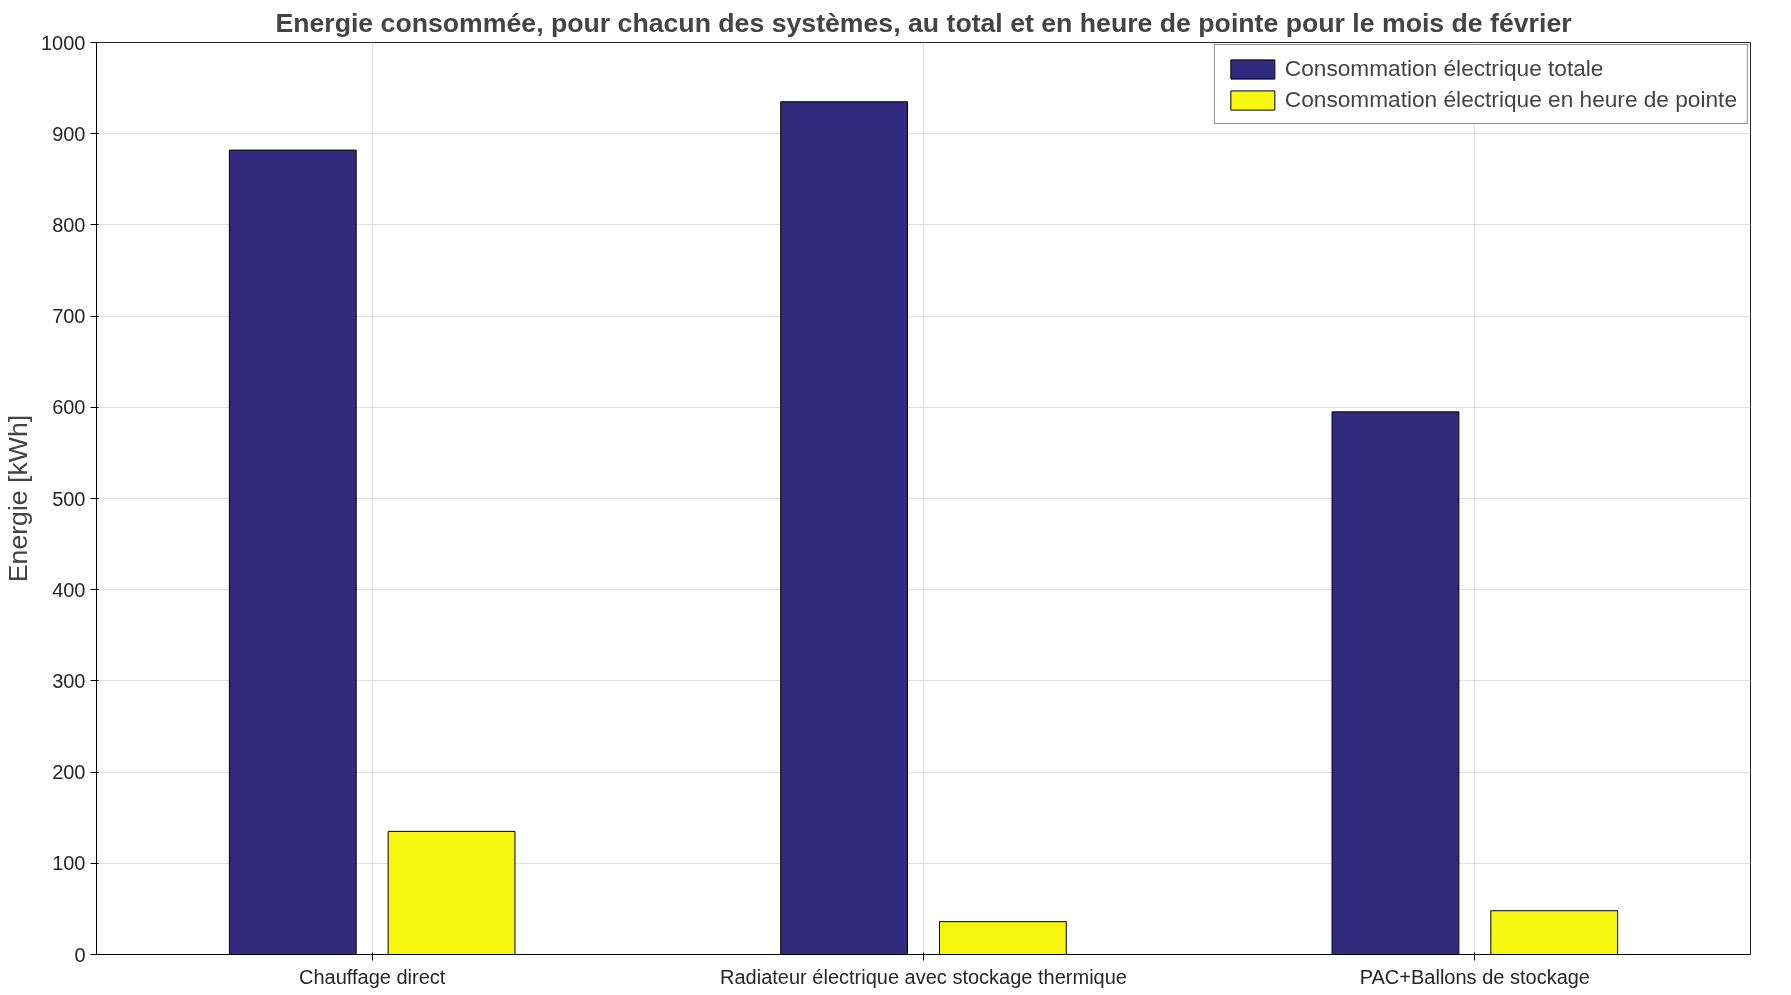 This screenshot has height=995, width=1791. I want to click on y-tick-label: 200, so click(69, 772).